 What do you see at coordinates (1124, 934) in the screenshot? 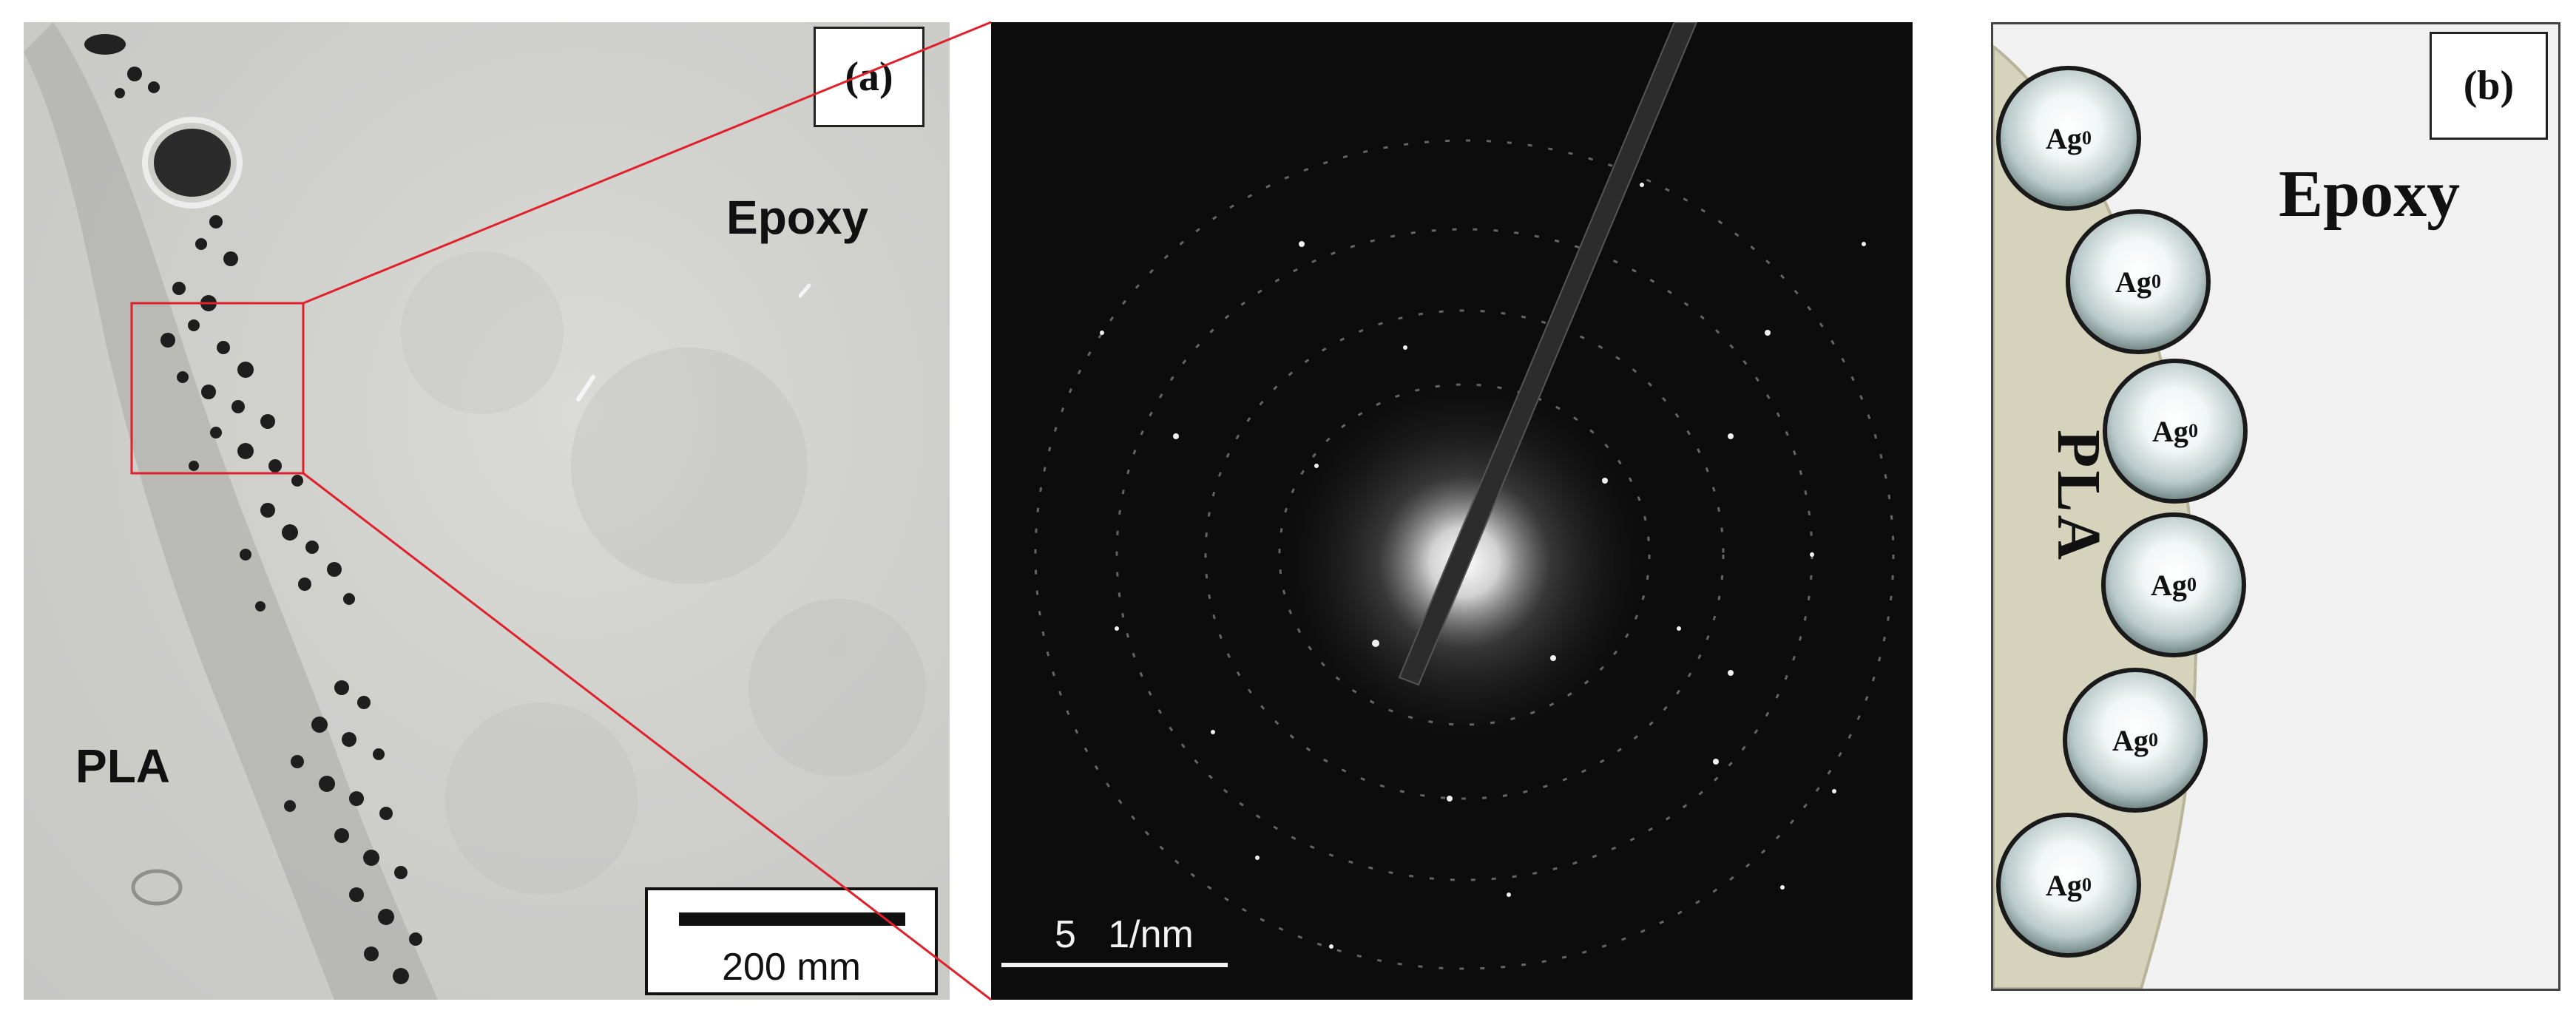
I see `saed-scale-bar-text: 5 1/nm` at bounding box center [1124, 934].